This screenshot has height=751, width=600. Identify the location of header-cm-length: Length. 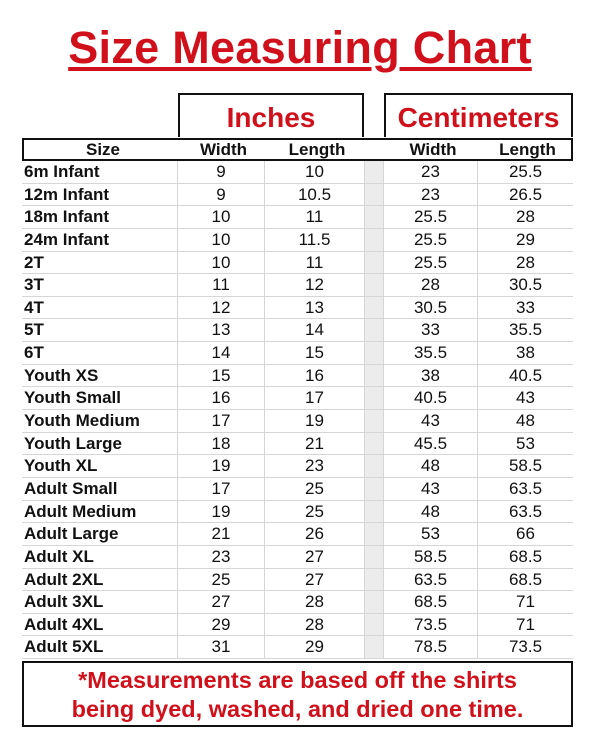
(527, 149).